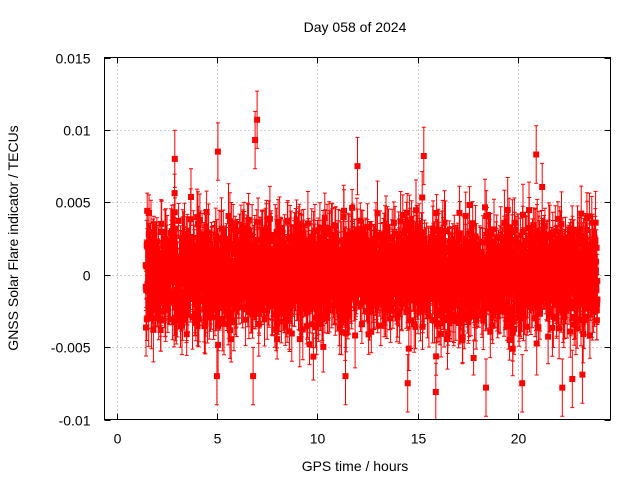 This screenshot has width=640, height=480. Describe the element at coordinates (419, 439) in the screenshot. I see `x-tick-label: 15` at that location.